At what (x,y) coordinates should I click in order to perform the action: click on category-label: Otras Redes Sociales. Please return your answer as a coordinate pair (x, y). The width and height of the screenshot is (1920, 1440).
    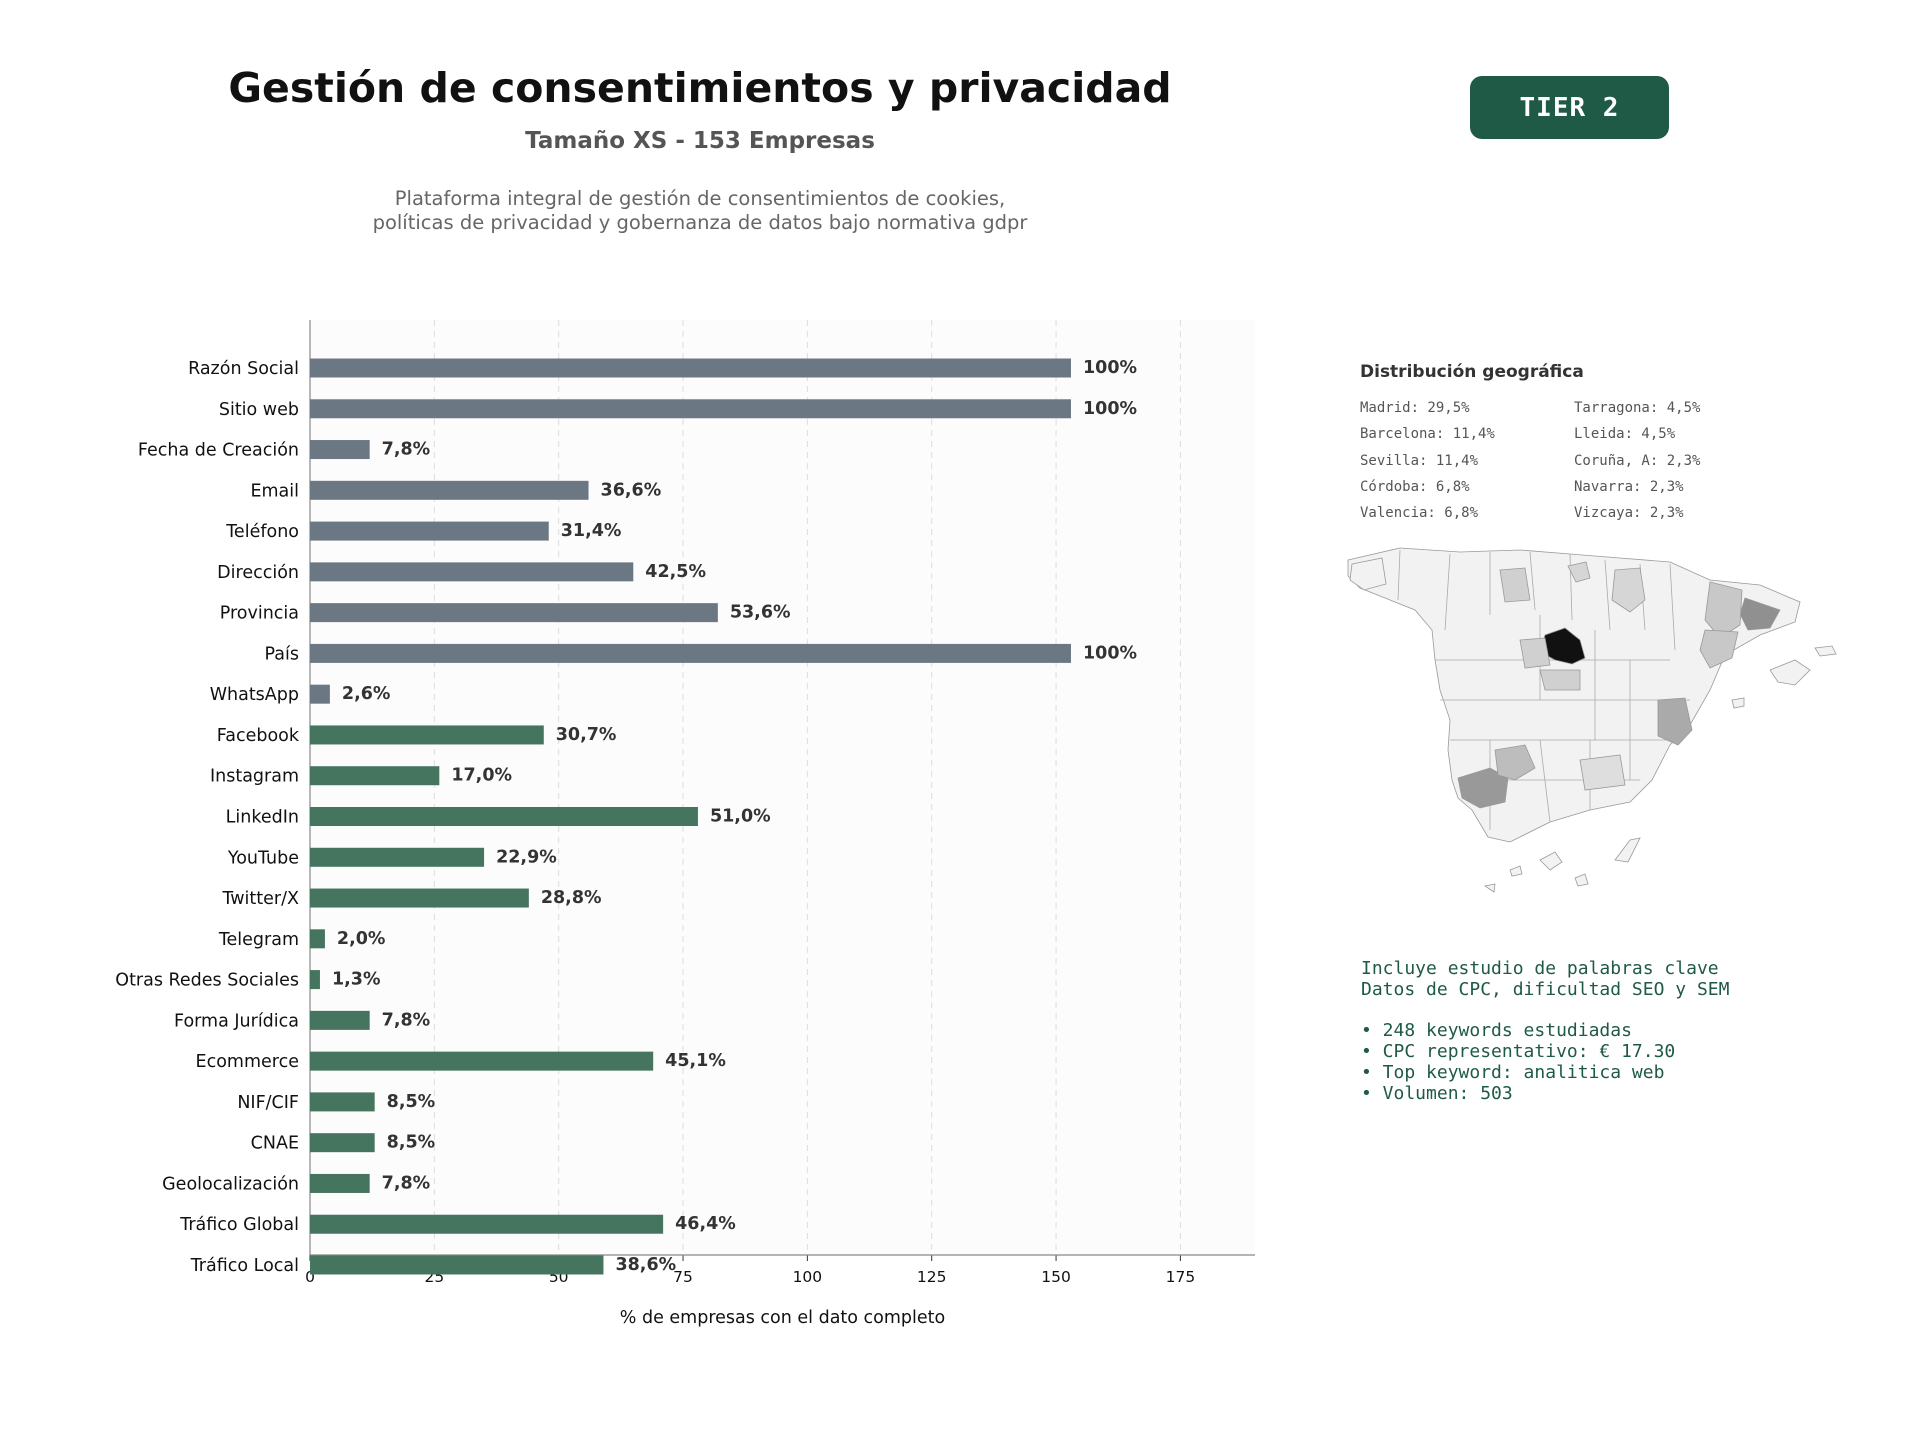
    Looking at the image, I should click on (207, 981).